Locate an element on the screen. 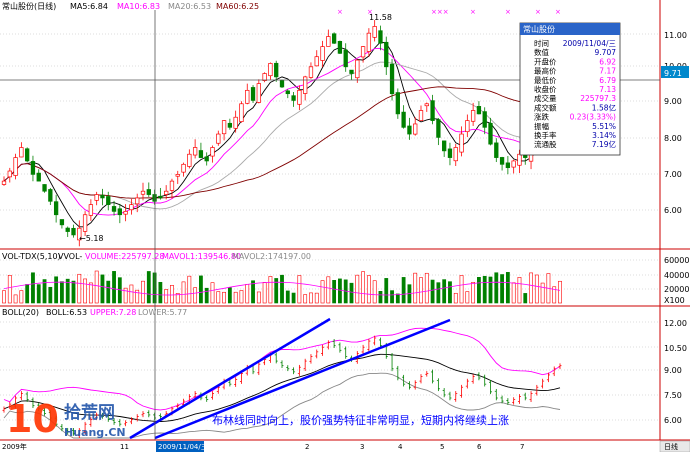 The image size is (690, 452). ma60-label: MA60:6.25 is located at coordinates (237, 6).